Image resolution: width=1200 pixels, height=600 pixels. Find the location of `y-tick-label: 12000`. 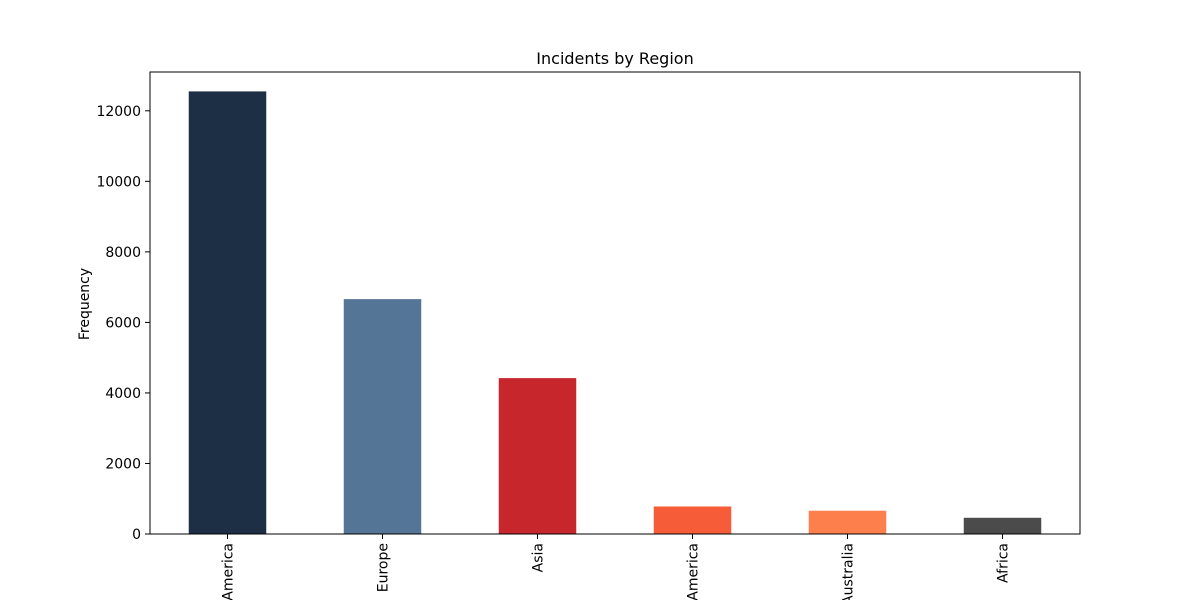

y-tick-label: 12000 is located at coordinates (118, 112).